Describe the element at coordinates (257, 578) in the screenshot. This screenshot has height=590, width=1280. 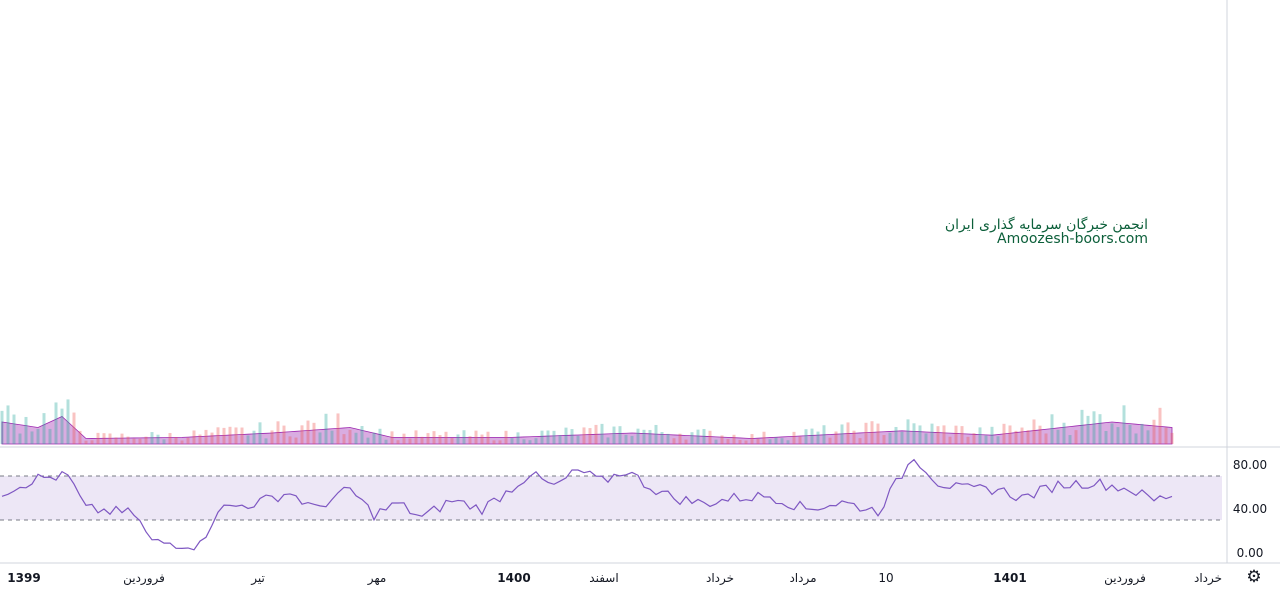
I see `x-axis-tick-label: تیر` at that location.